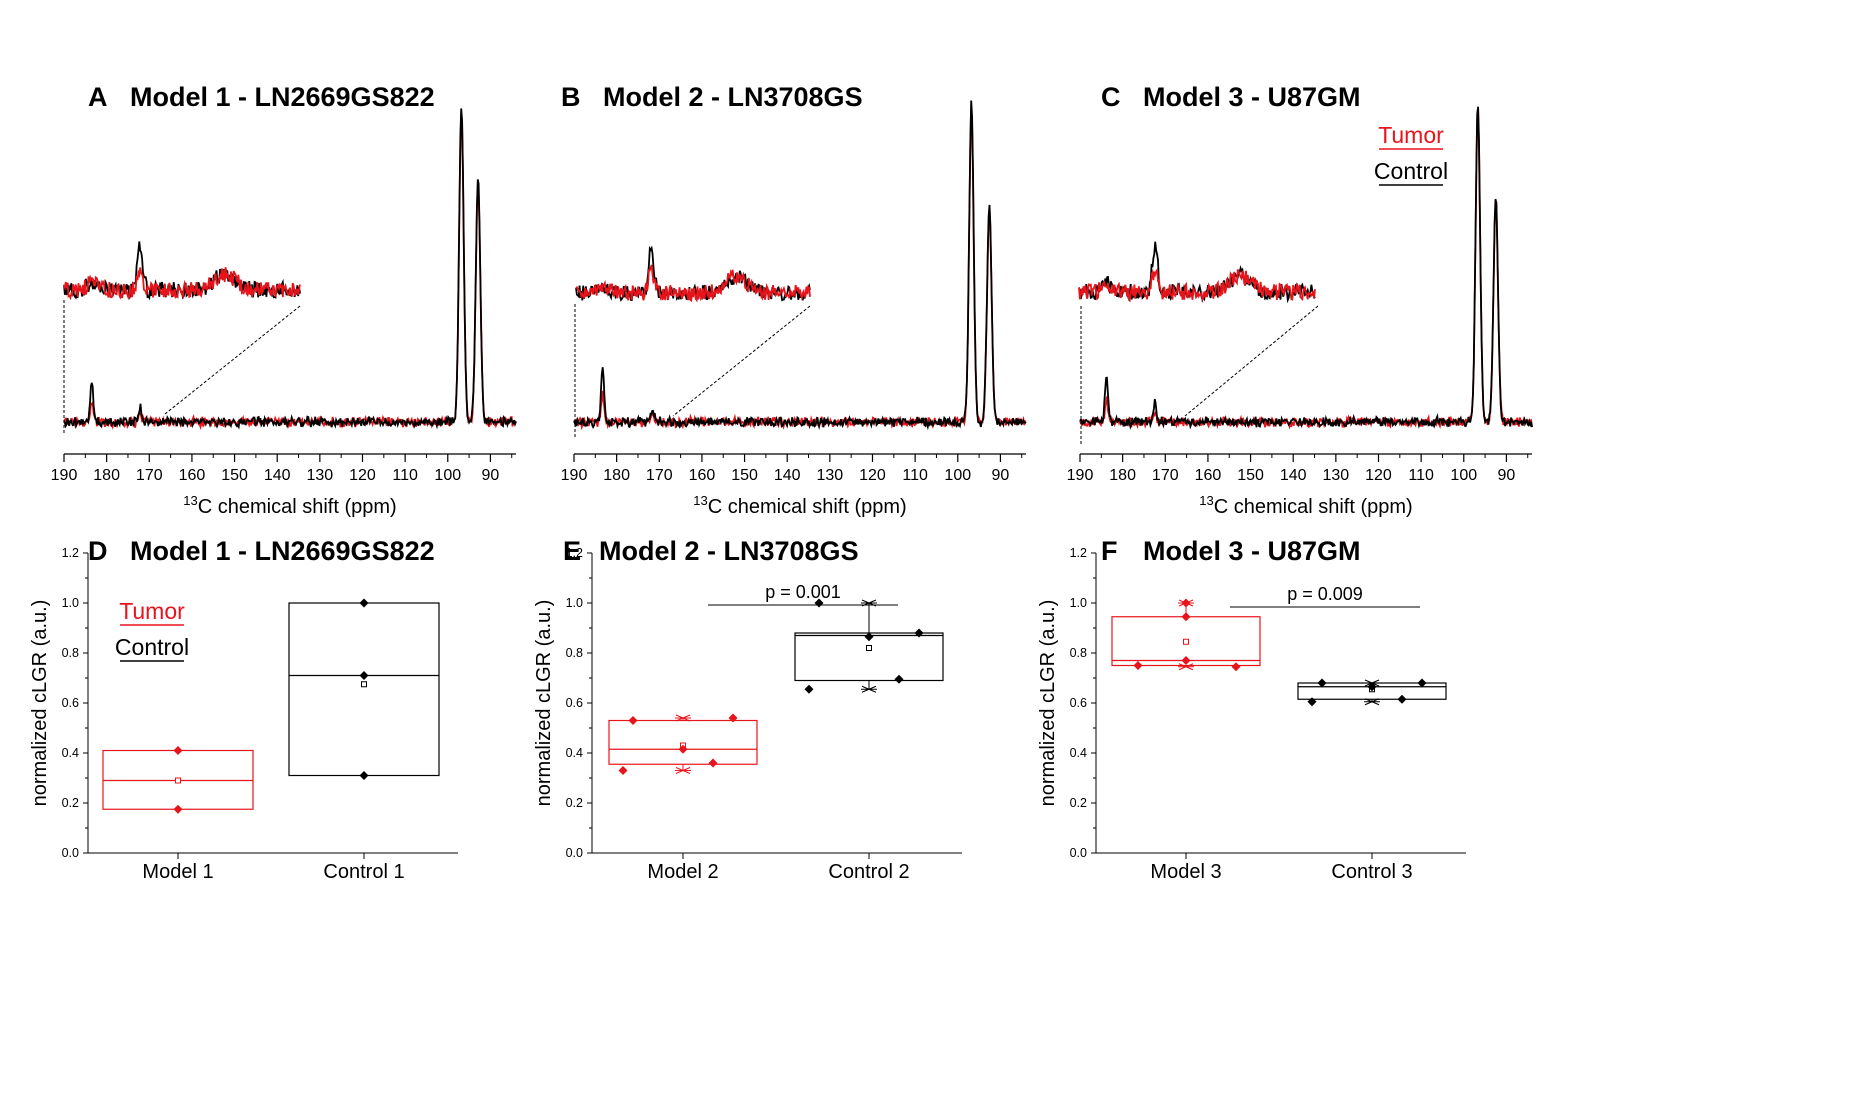  What do you see at coordinates (1325, 594) in the screenshot?
I see `p-value-label: p = 0.009` at bounding box center [1325, 594].